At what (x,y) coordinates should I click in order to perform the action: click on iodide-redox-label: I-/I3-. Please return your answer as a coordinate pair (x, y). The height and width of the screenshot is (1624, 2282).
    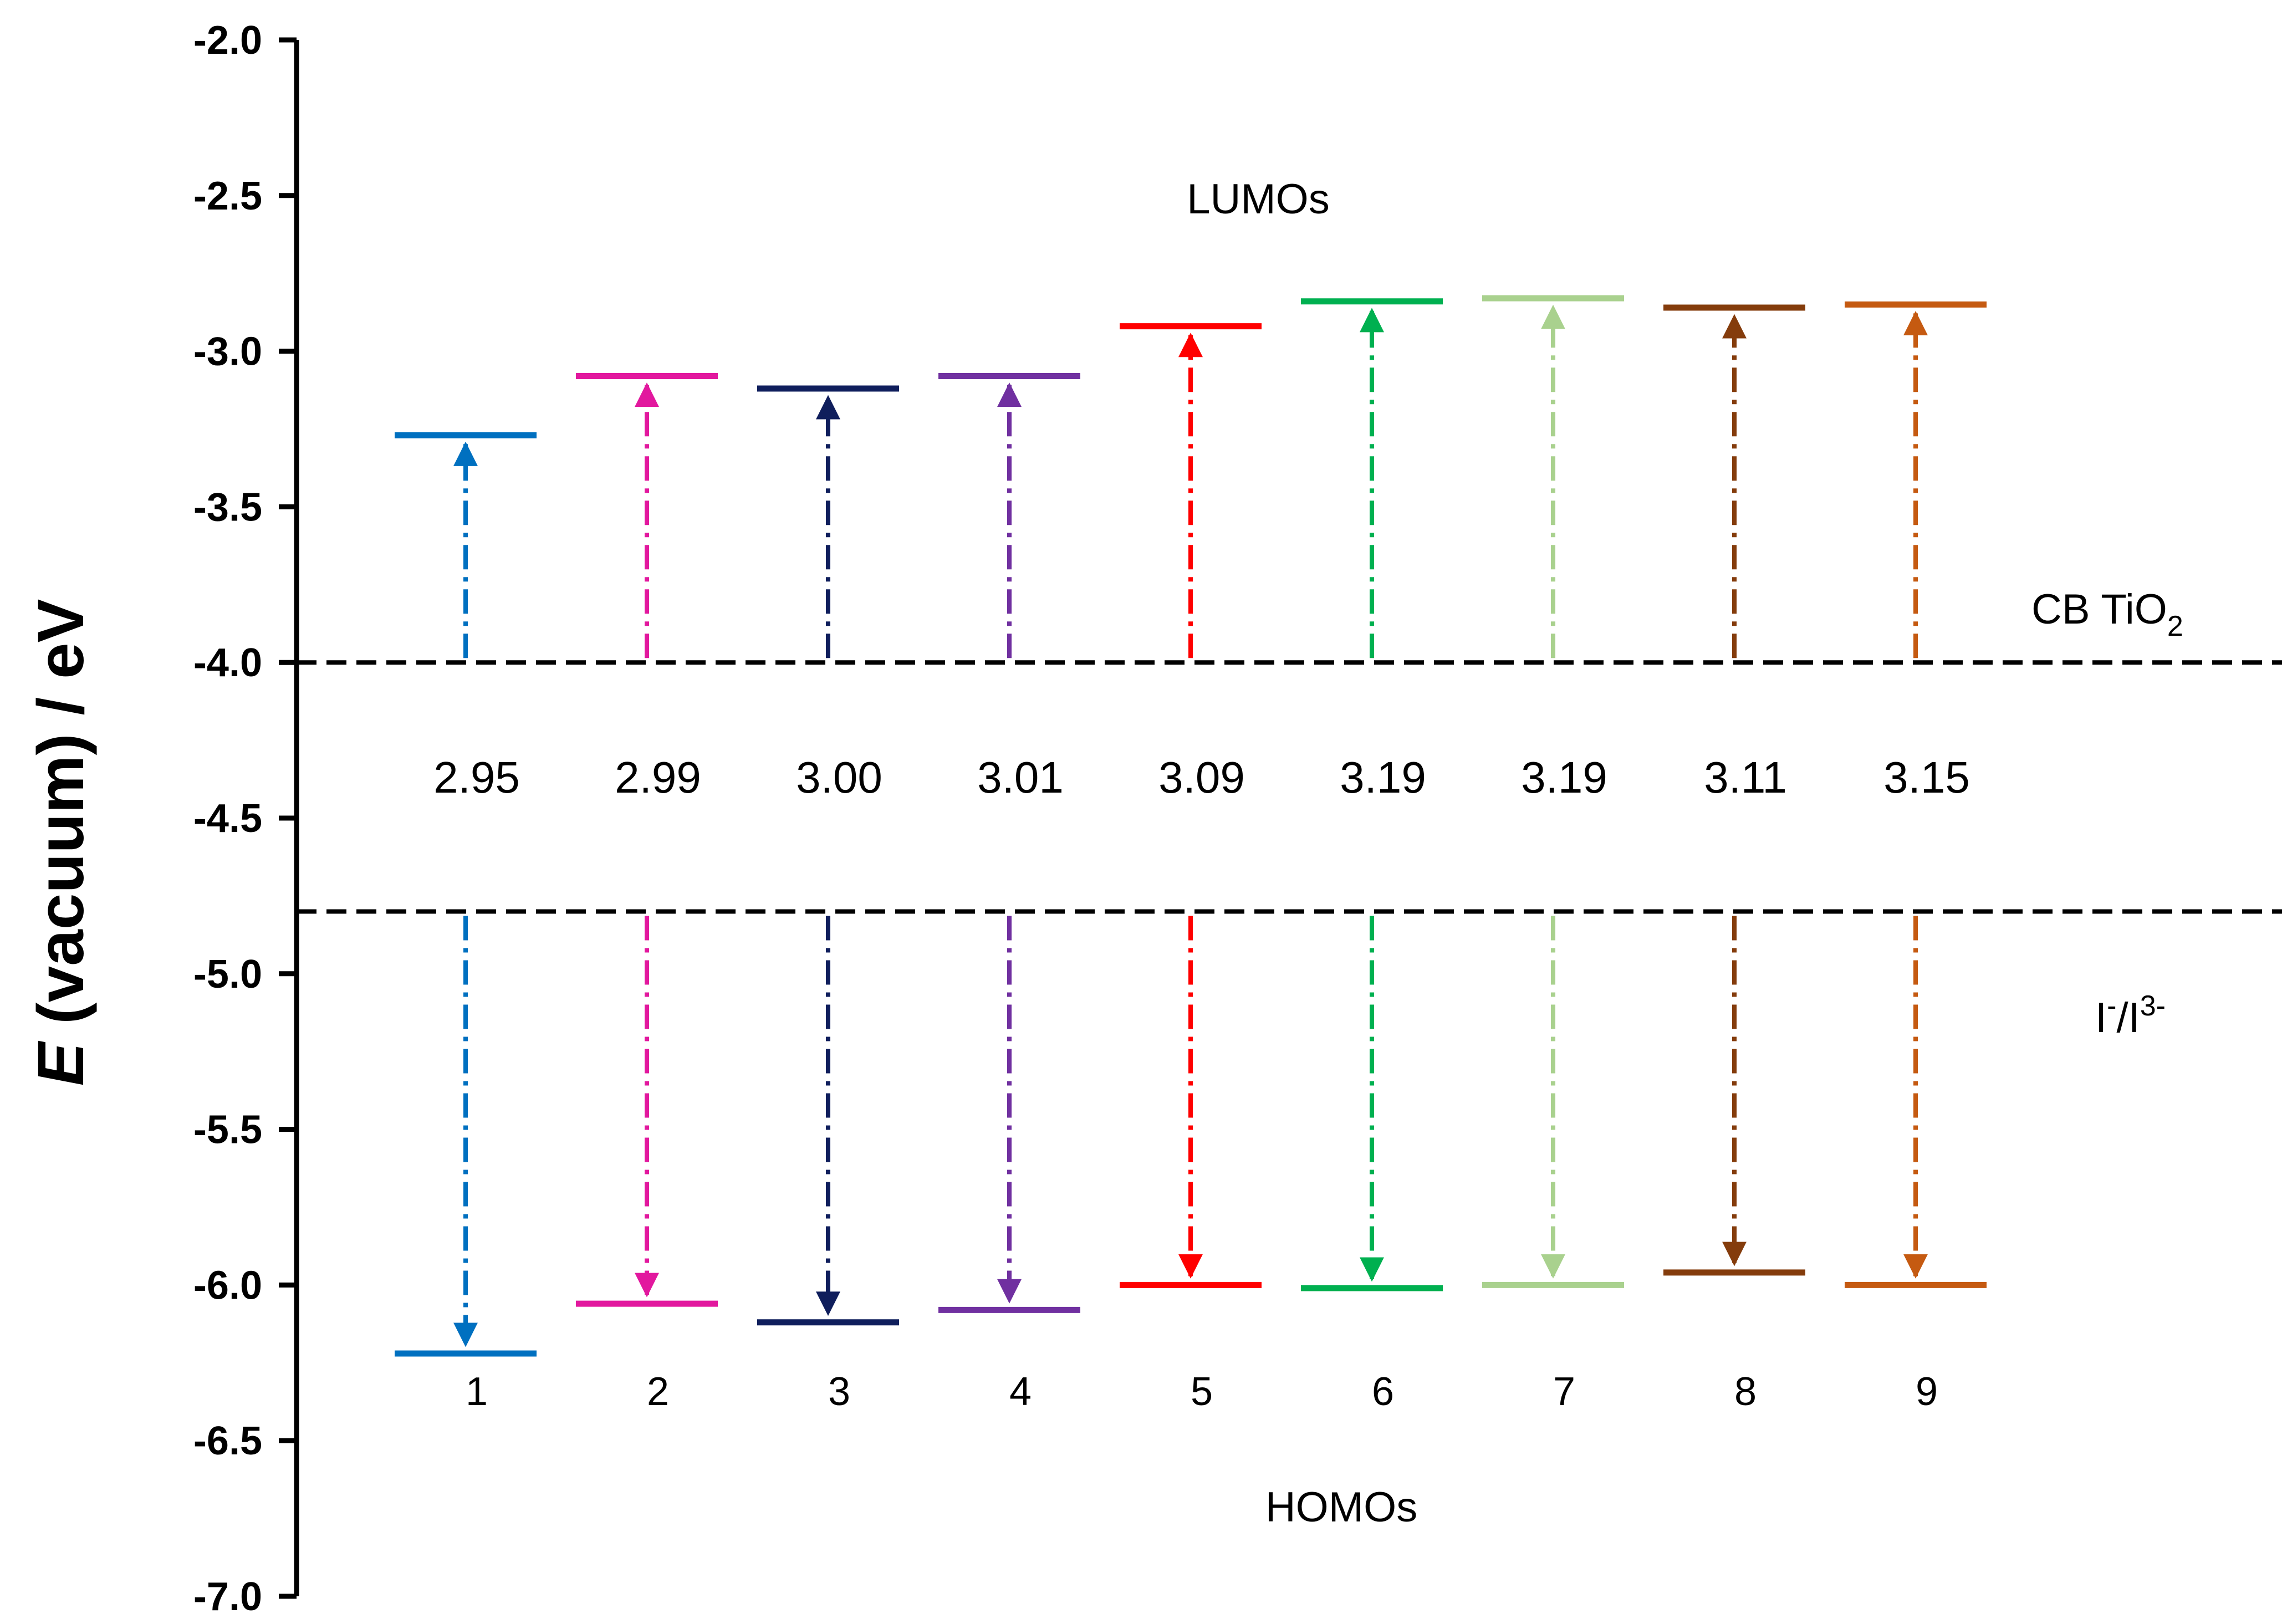
    Looking at the image, I should click on (2130, 1016).